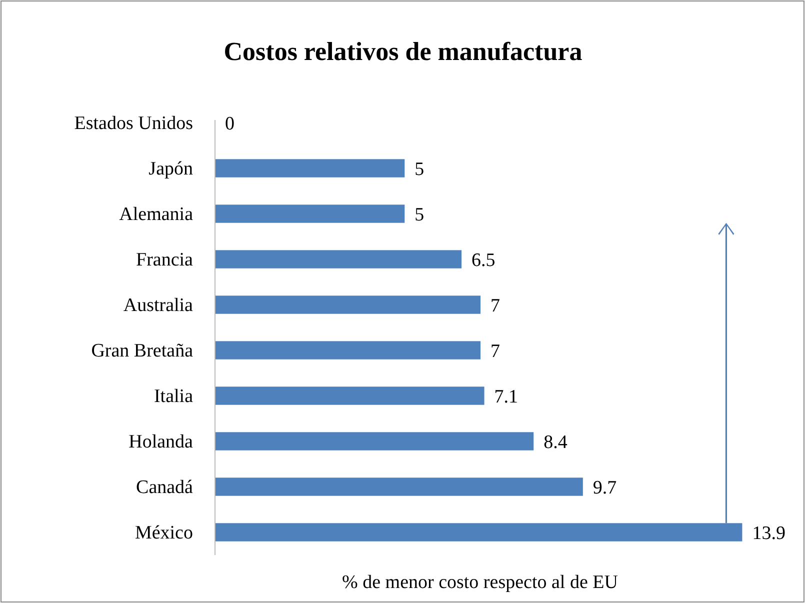 The width and height of the screenshot is (806, 604). I want to click on data-label: 9.7, so click(604, 487).